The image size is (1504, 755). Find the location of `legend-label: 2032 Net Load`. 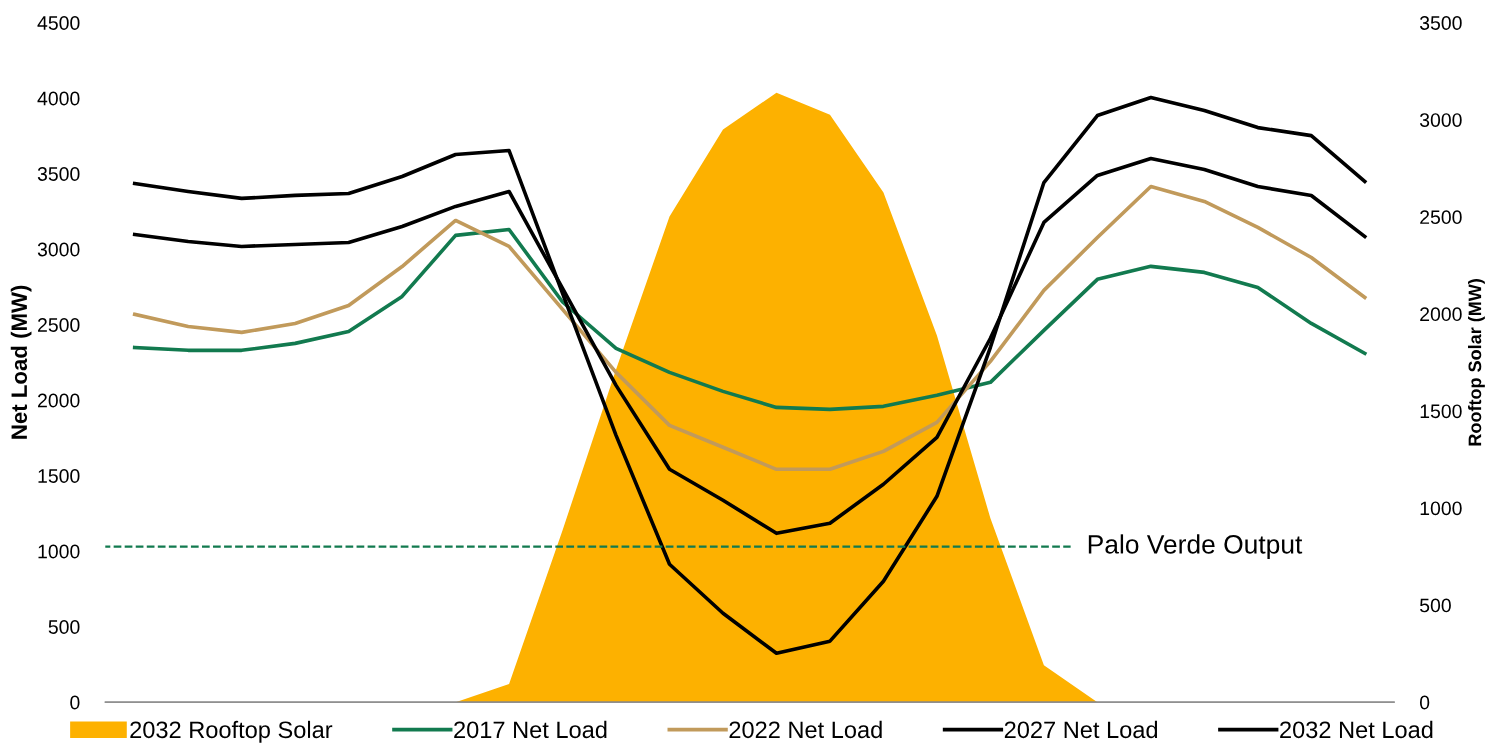

legend-label: 2032 Net Load is located at coordinates (1356, 729).